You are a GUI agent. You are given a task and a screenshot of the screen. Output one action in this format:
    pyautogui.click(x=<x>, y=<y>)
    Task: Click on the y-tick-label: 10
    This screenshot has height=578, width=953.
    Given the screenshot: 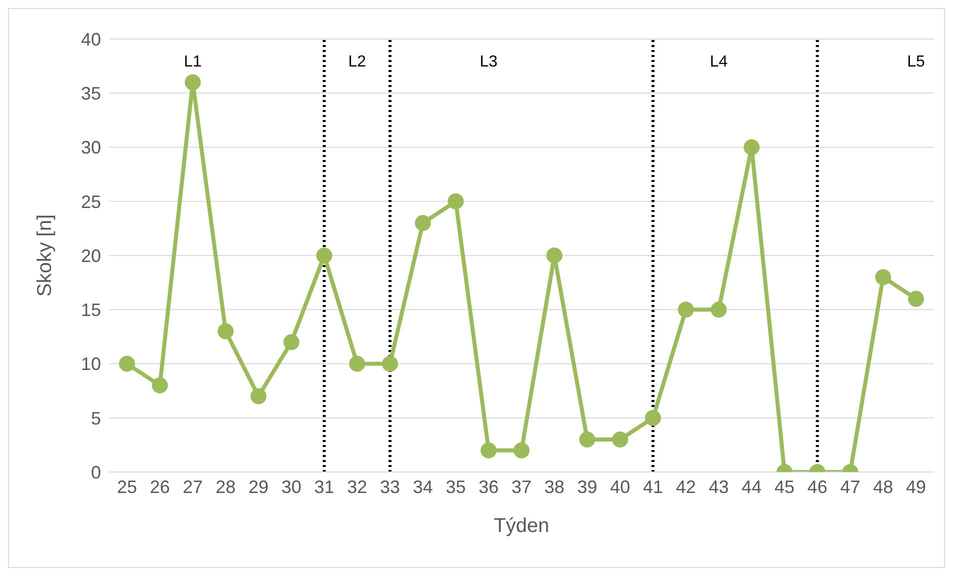 What is the action you would take?
    pyautogui.click(x=90, y=364)
    